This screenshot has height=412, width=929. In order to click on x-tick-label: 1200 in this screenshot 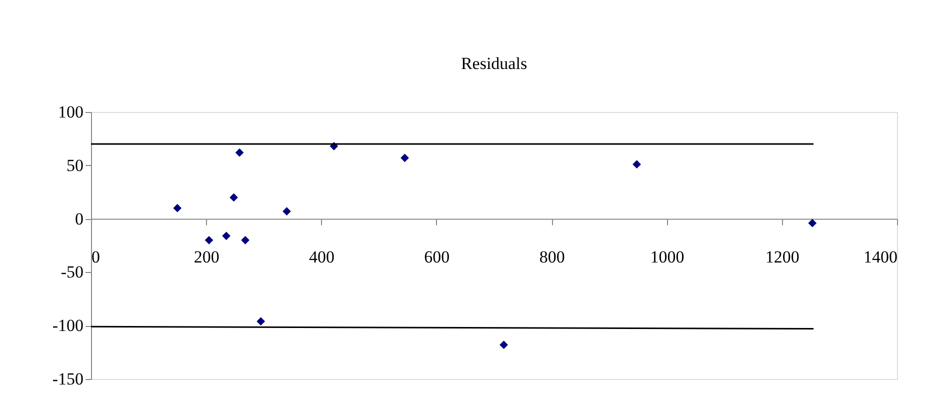, I will do `click(782, 256)`.